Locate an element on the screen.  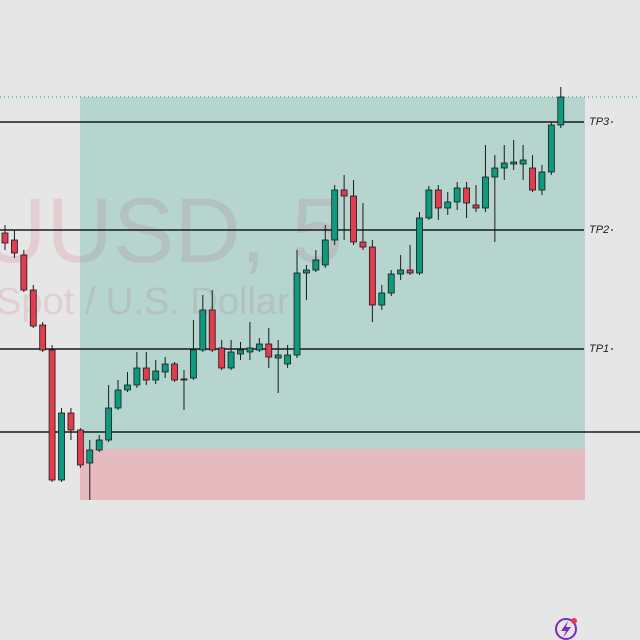
watermark-symbol: UUSD, 5 is located at coordinates (171, 231).